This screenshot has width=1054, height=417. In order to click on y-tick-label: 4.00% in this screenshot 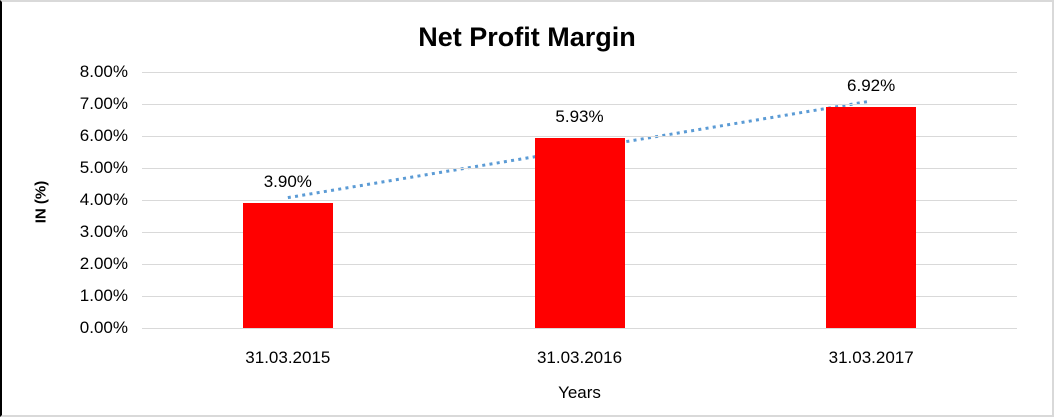, I will do `click(103, 199)`.